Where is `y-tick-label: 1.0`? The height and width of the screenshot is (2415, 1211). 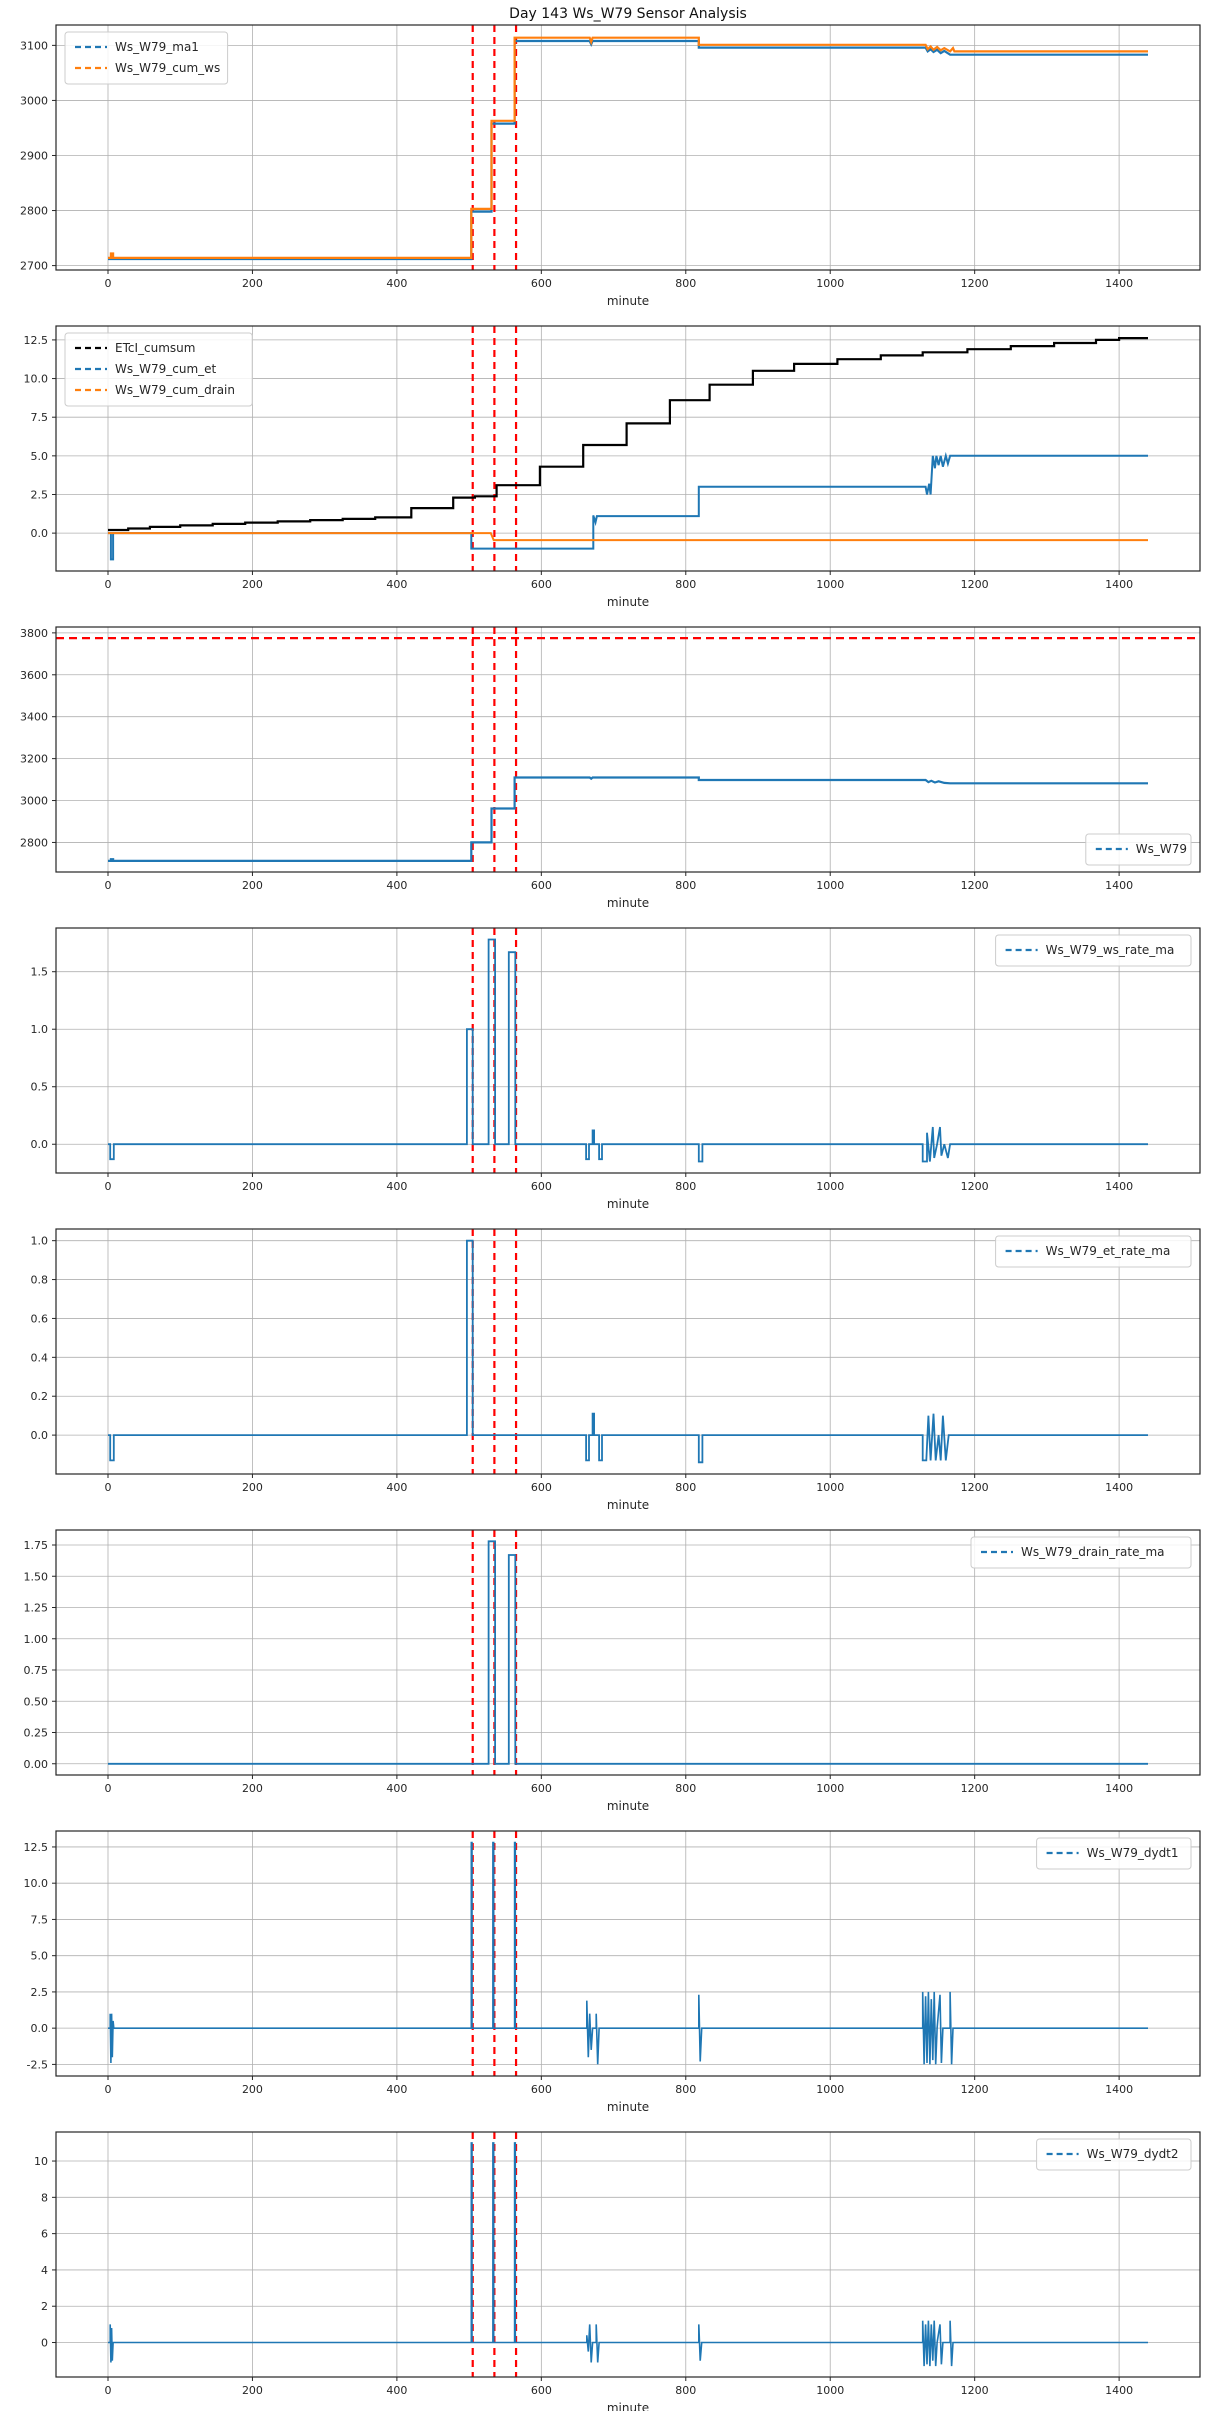
y-tick-label: 1.0 is located at coordinates (40, 1241).